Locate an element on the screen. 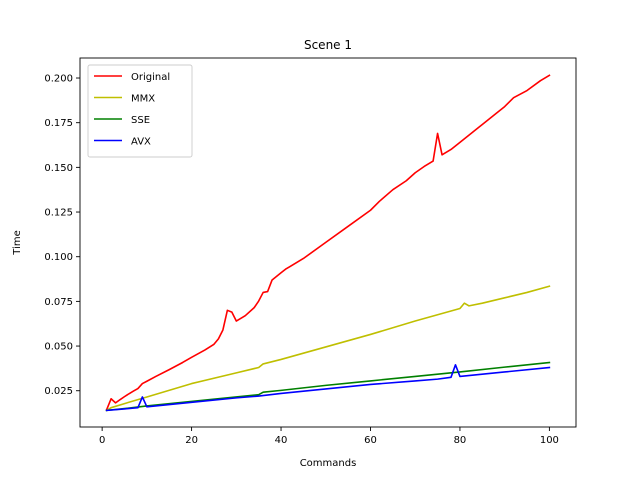 This screenshot has width=640, height=480. legend-label-avx: AVX is located at coordinates (141, 141).